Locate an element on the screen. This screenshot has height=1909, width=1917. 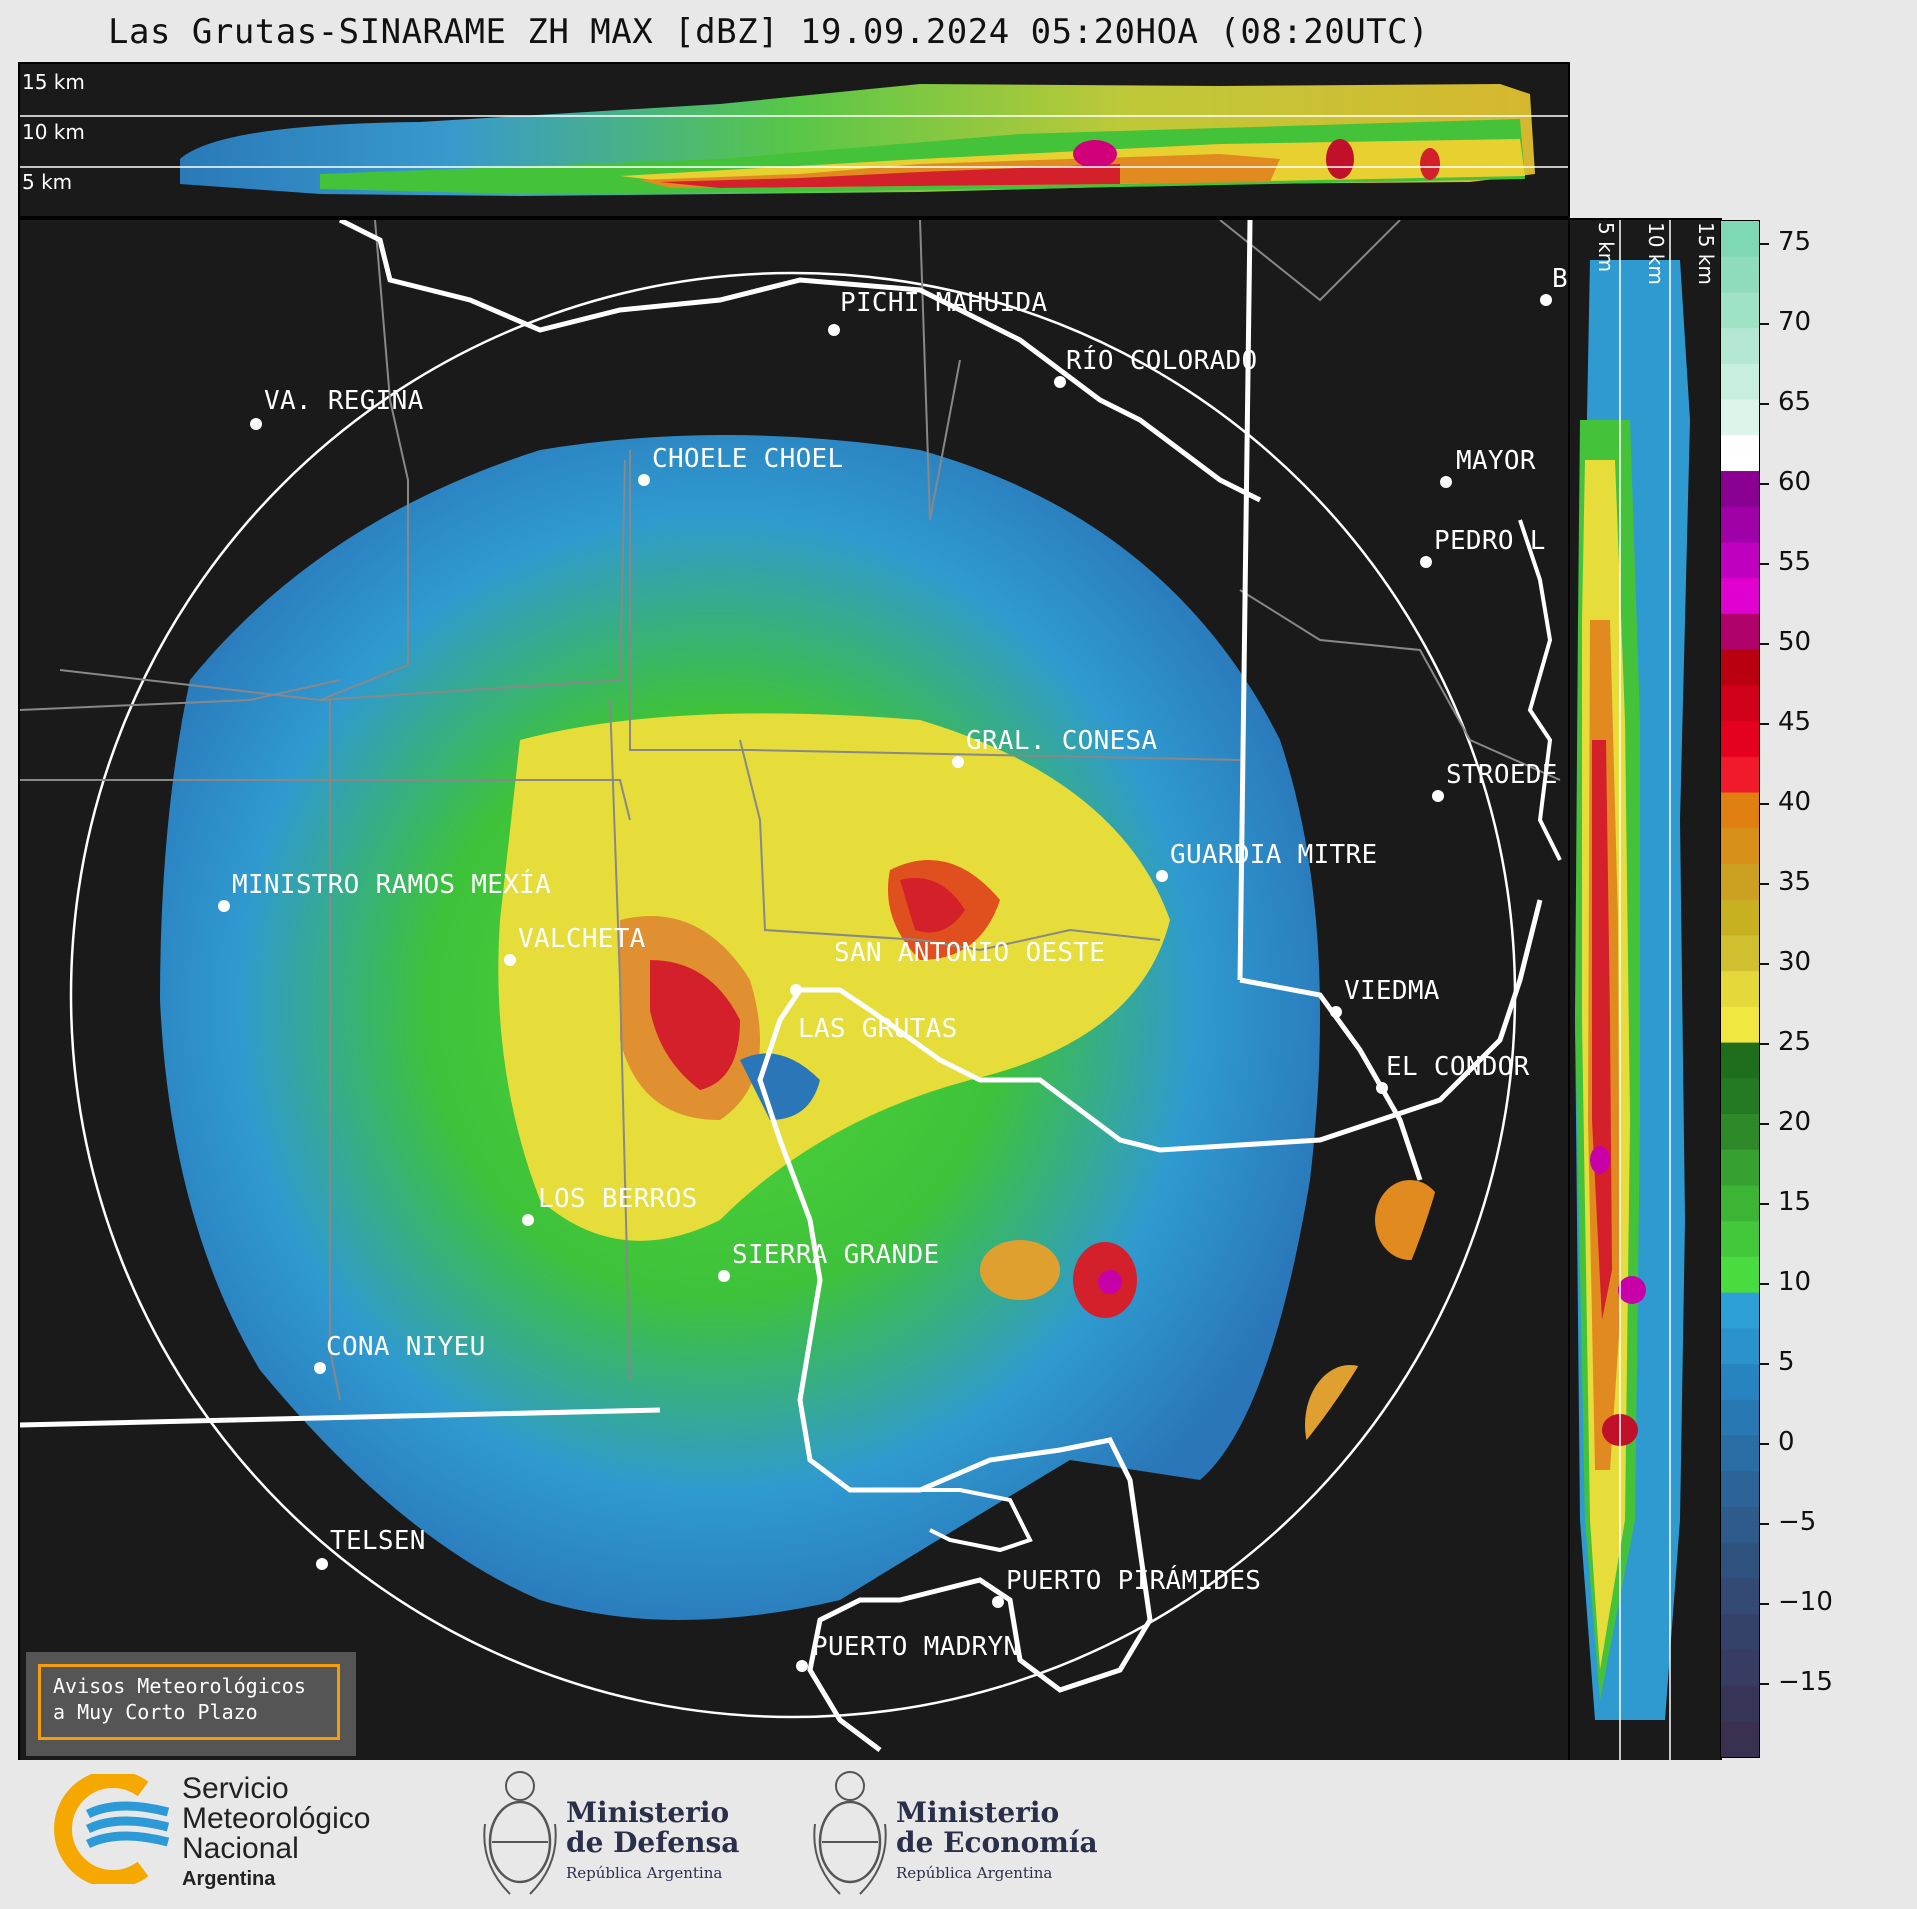
place-label: PUERTO MADRYN is located at coordinates (916, 1647).